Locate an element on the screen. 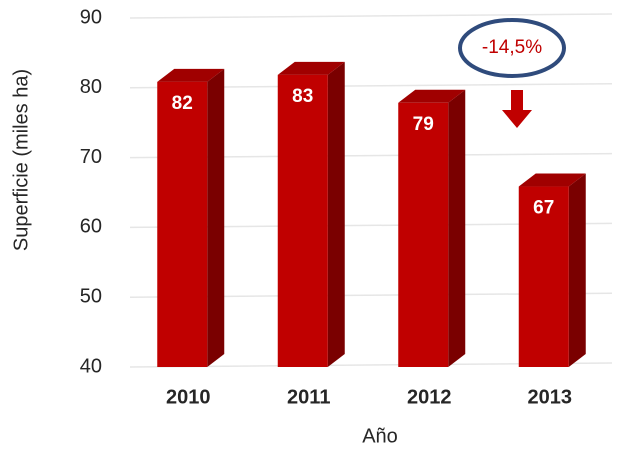  x-tick-label: 2012 is located at coordinates (429, 397).